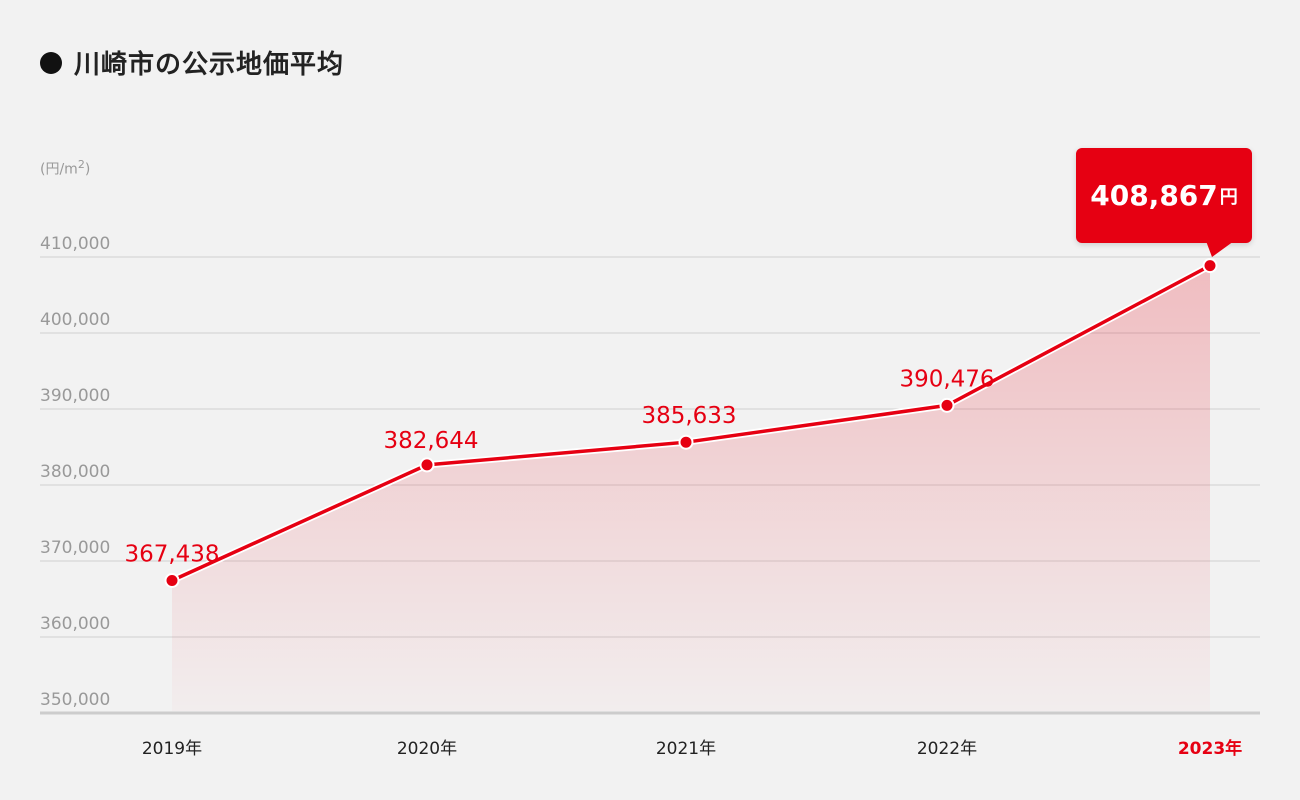  I want to click on data-label: 367,438, so click(171, 554).